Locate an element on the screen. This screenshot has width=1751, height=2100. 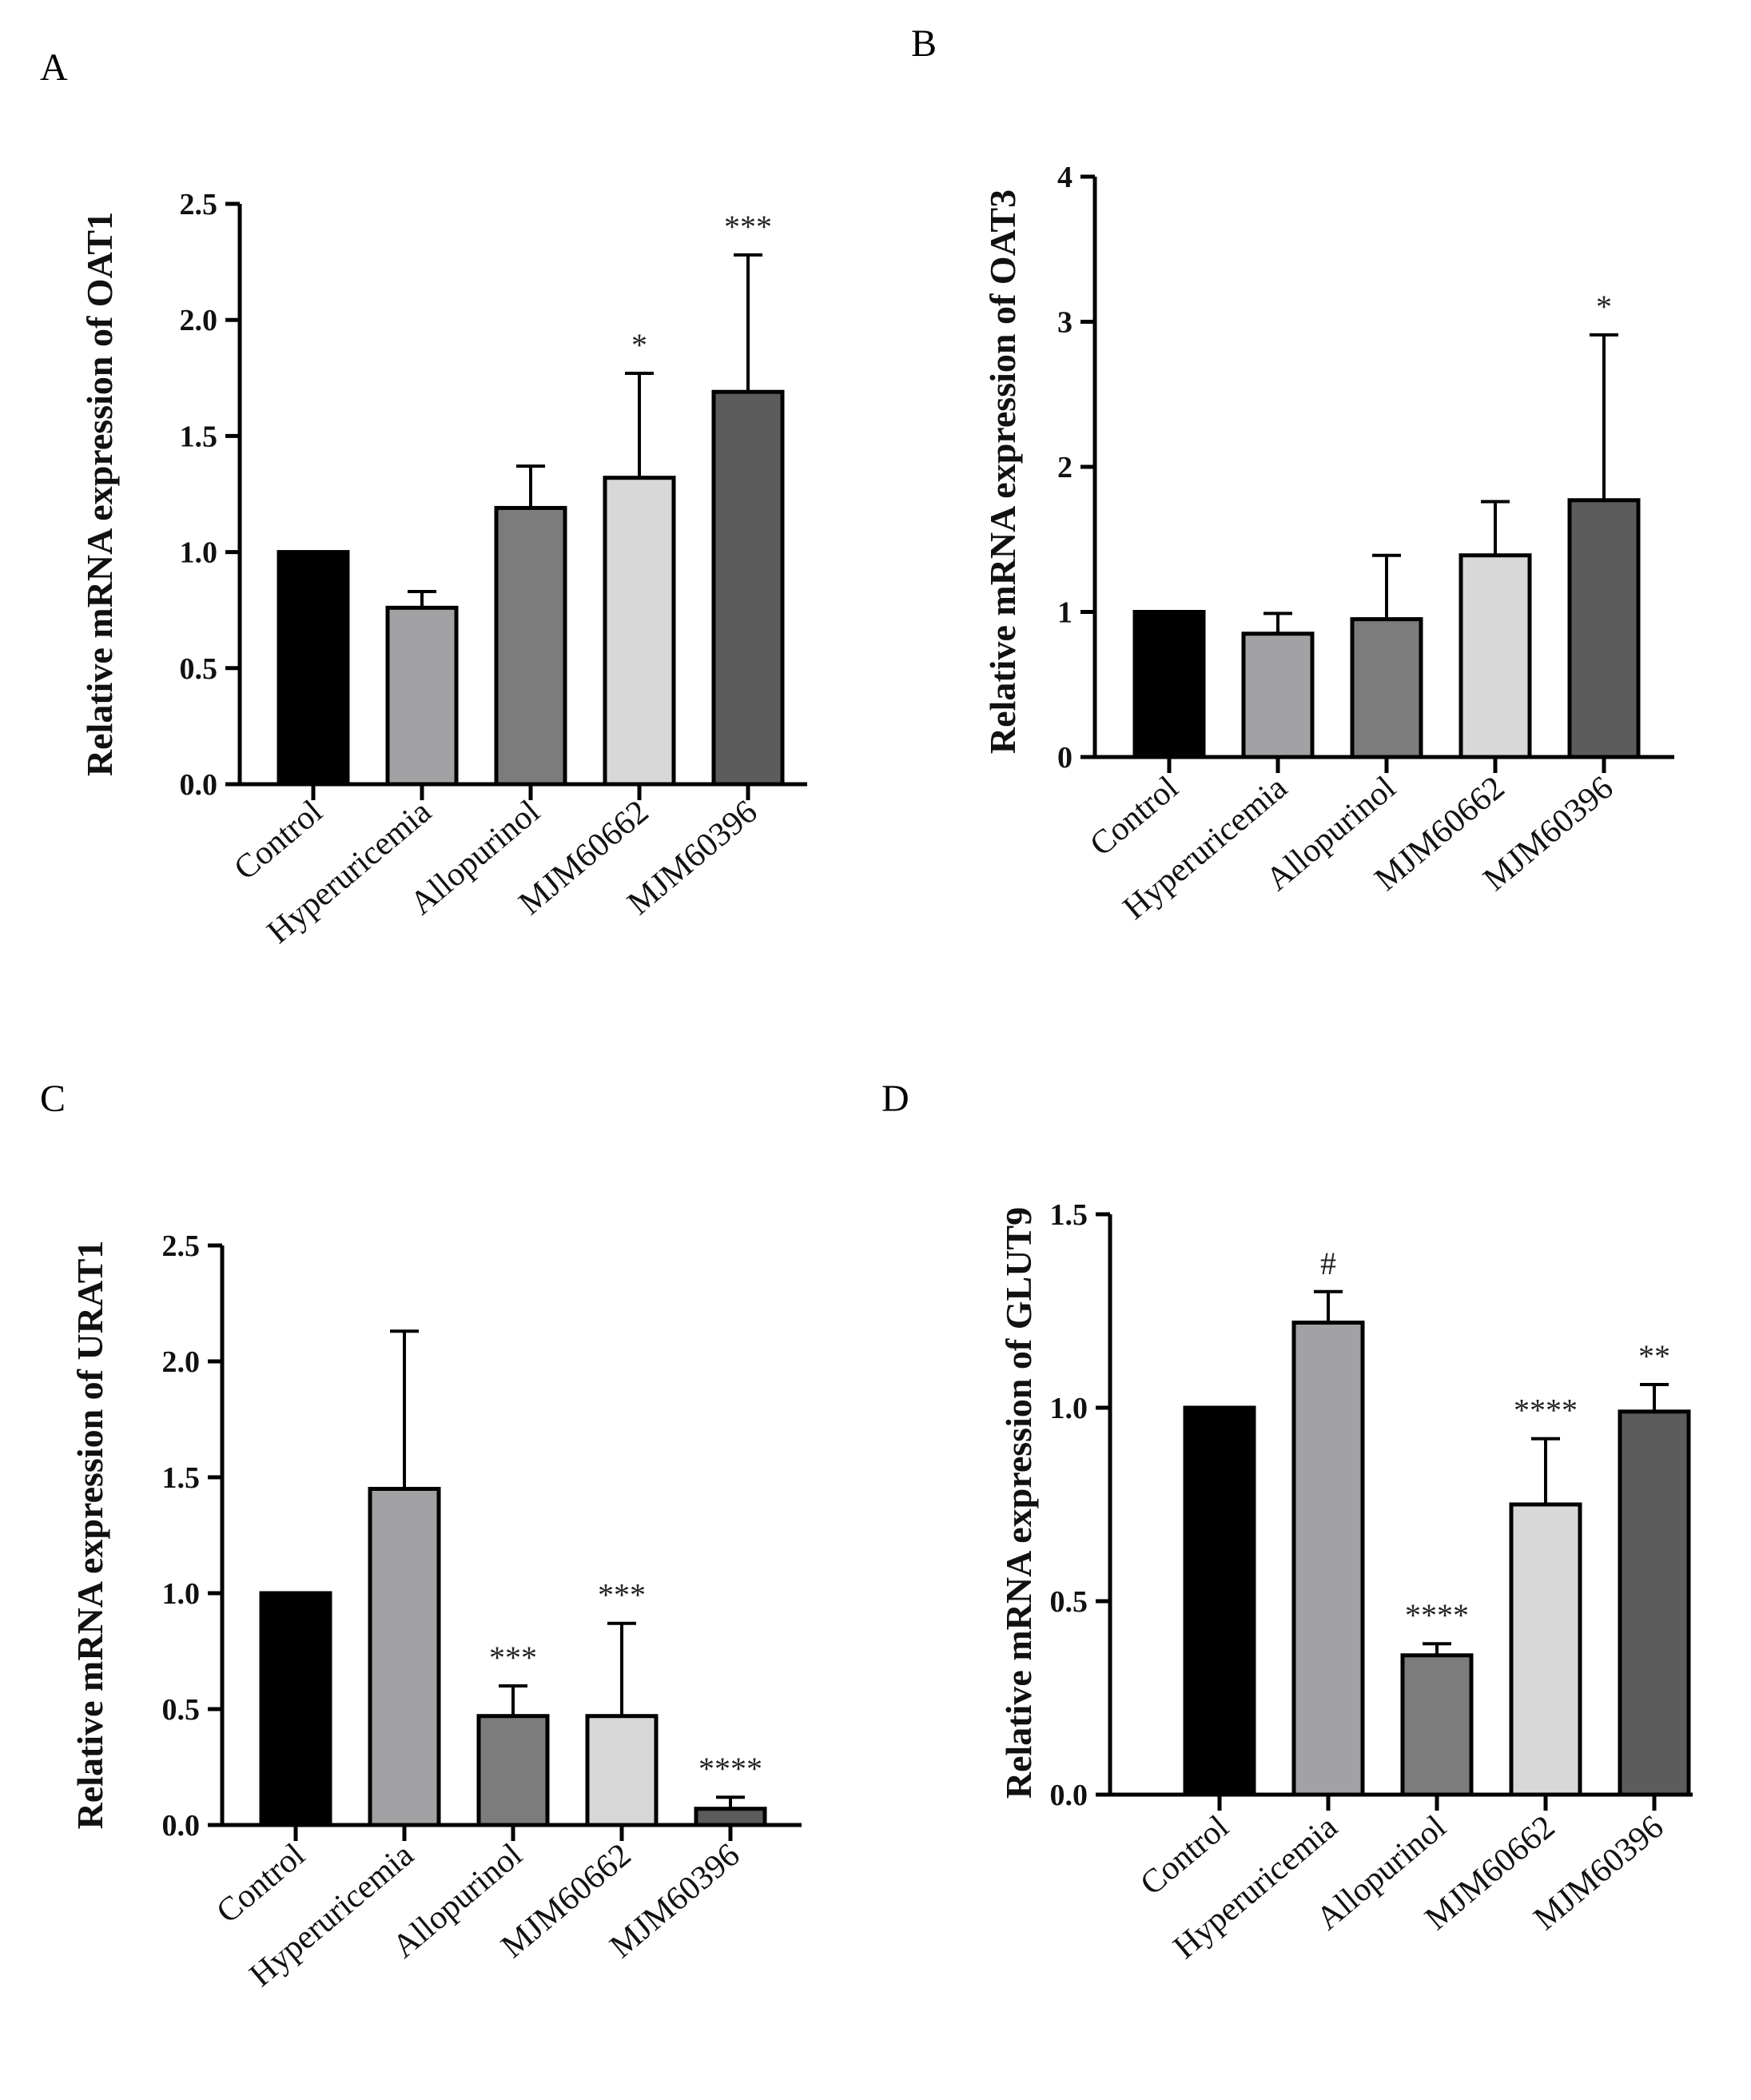
y-tick-label: 2 is located at coordinates (1064, 467).